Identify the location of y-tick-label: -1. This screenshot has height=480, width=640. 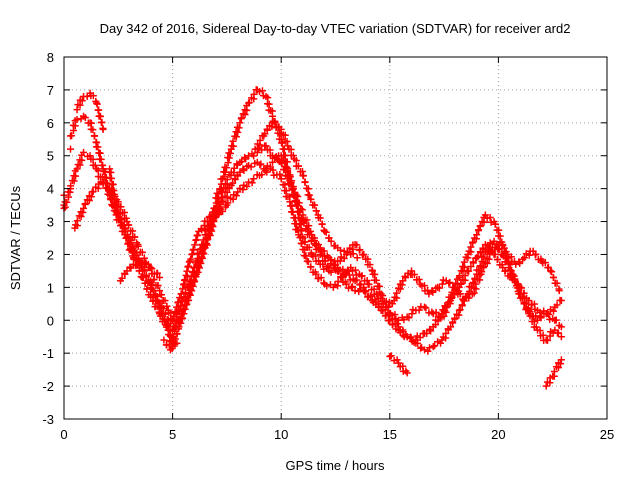
(48, 353).